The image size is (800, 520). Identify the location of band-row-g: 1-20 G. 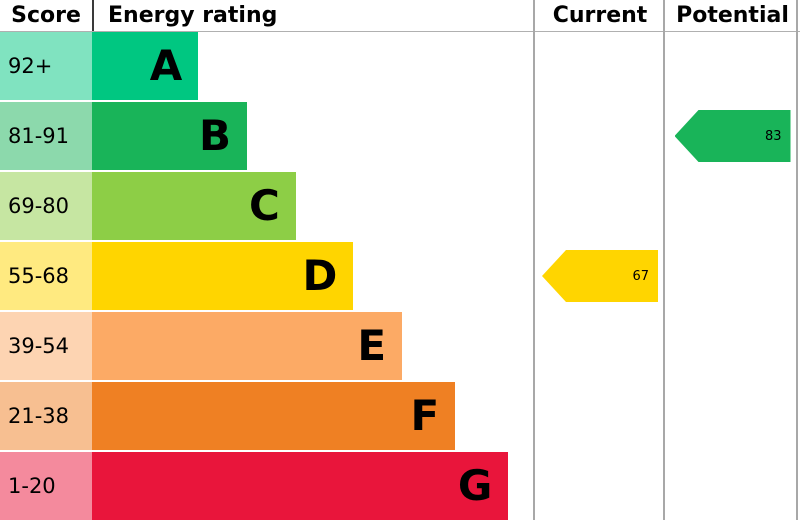
(400, 486).